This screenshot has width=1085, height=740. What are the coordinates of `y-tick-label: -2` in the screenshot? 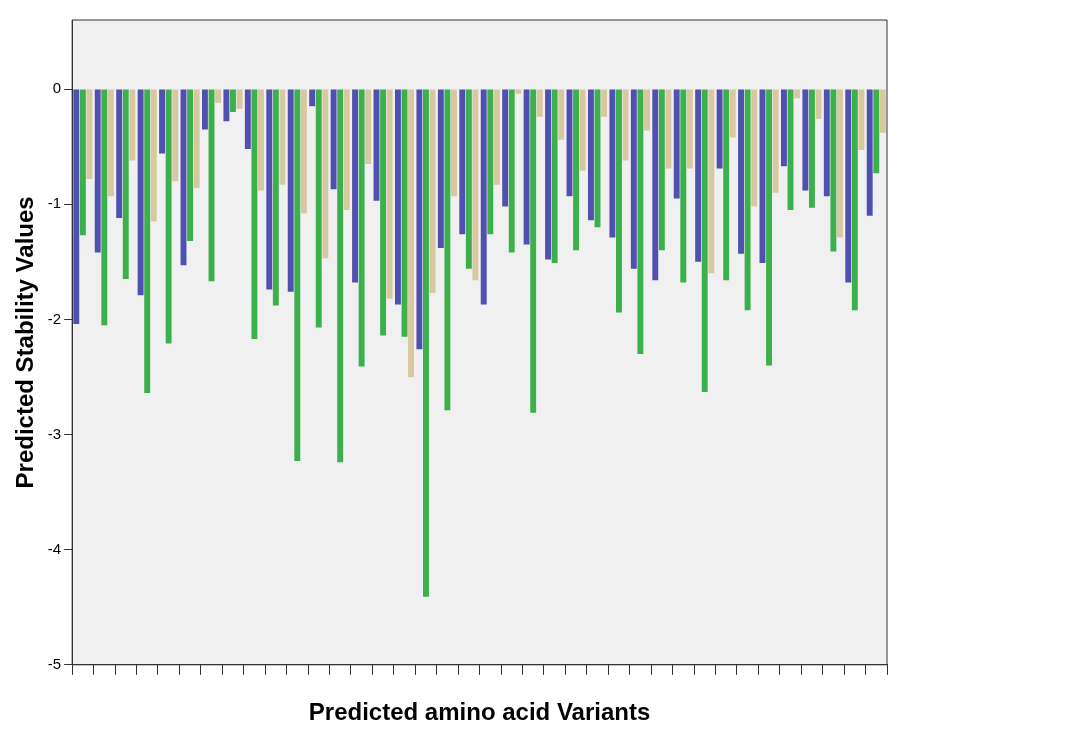 It's located at (54, 318).